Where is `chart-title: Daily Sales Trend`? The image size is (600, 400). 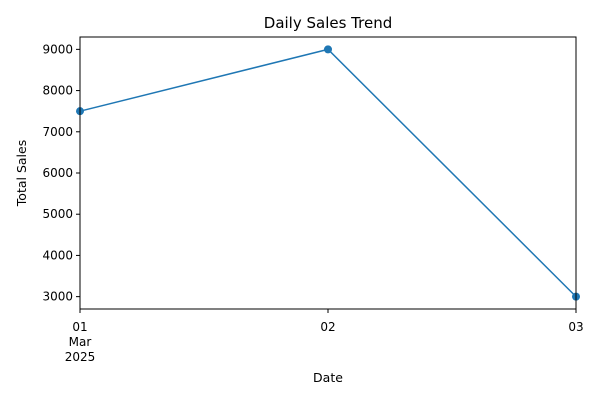 chart-title: Daily Sales Trend is located at coordinates (328, 23).